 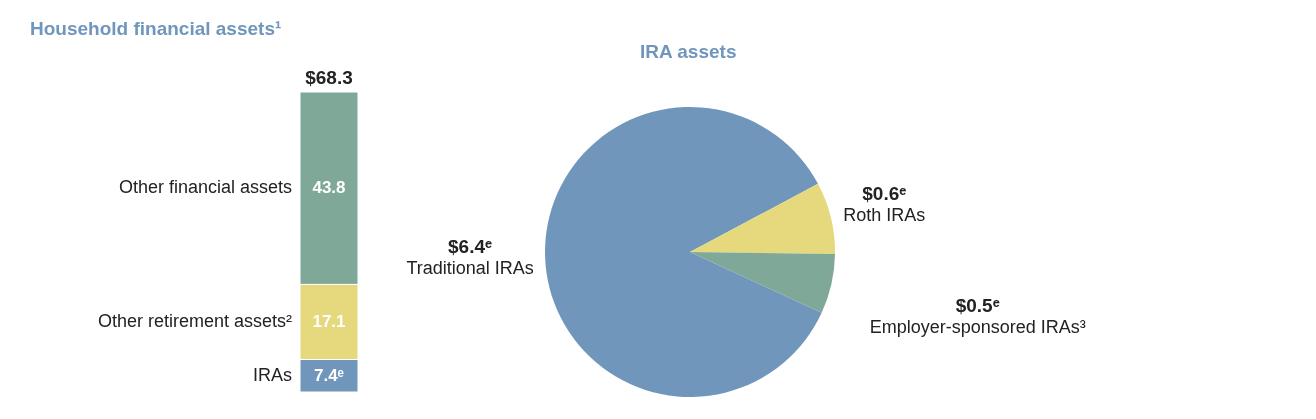 I want to click on data-label: 17.1, so click(x=329, y=321).